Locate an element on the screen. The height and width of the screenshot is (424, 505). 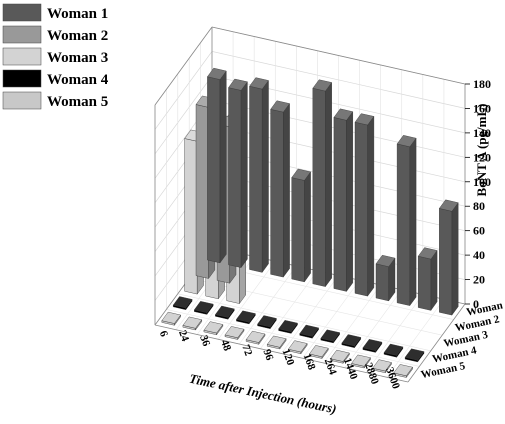
x-axis-title: Time after Injection (hours) is located at coordinates (263, 394).